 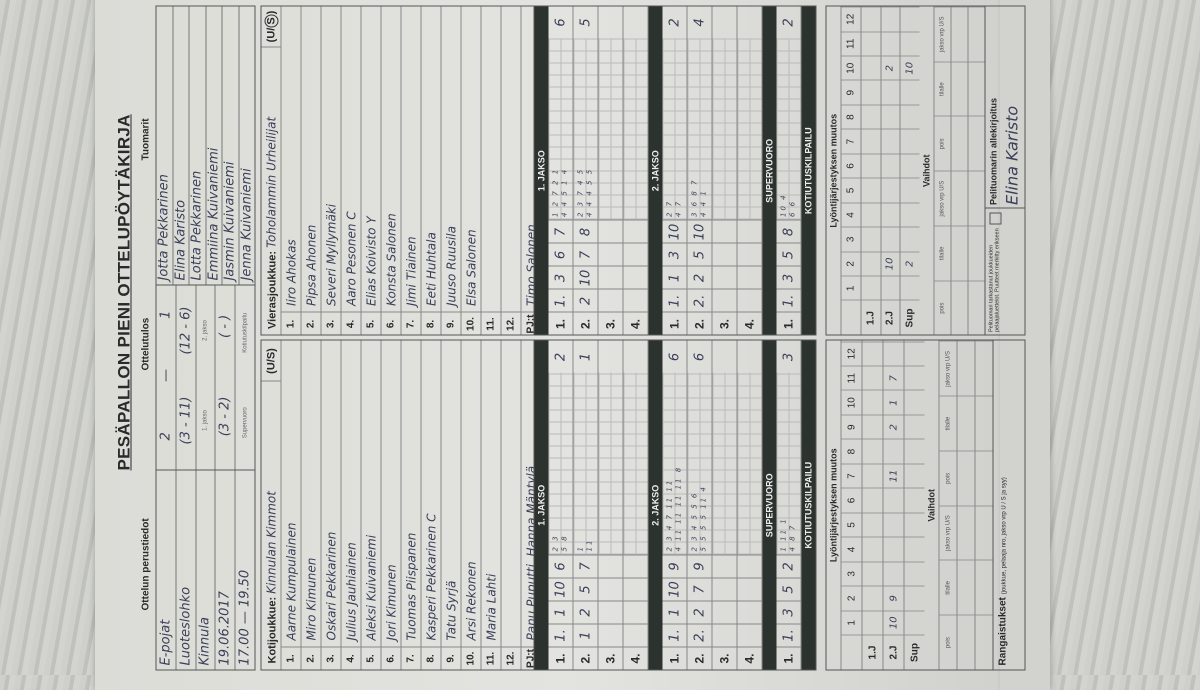 What do you see at coordinates (585, 254) in the screenshot?
I see `batter-number: 7` at bounding box center [585, 254].